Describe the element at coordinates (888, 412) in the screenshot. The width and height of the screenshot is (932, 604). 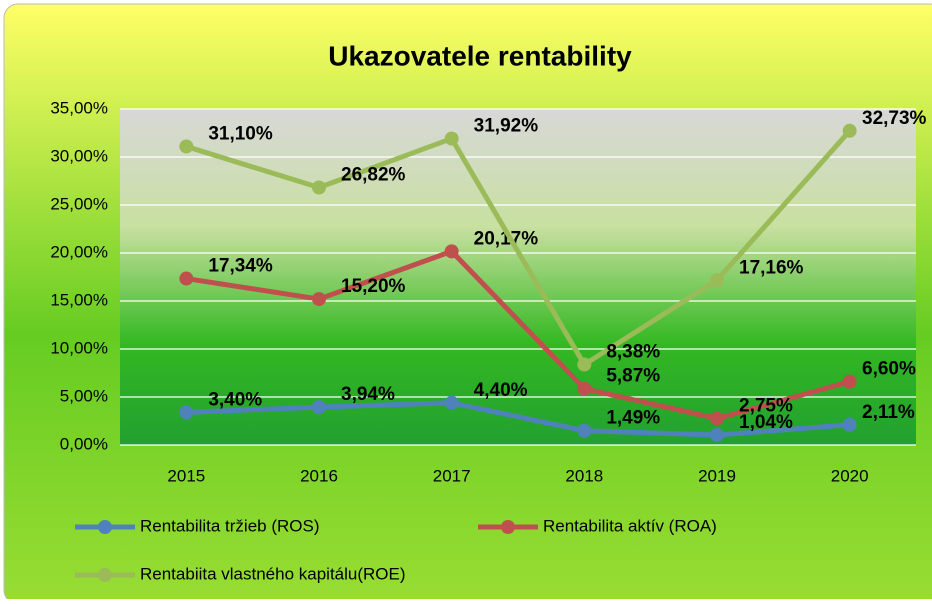
I see `data-label: 2,11%` at that location.